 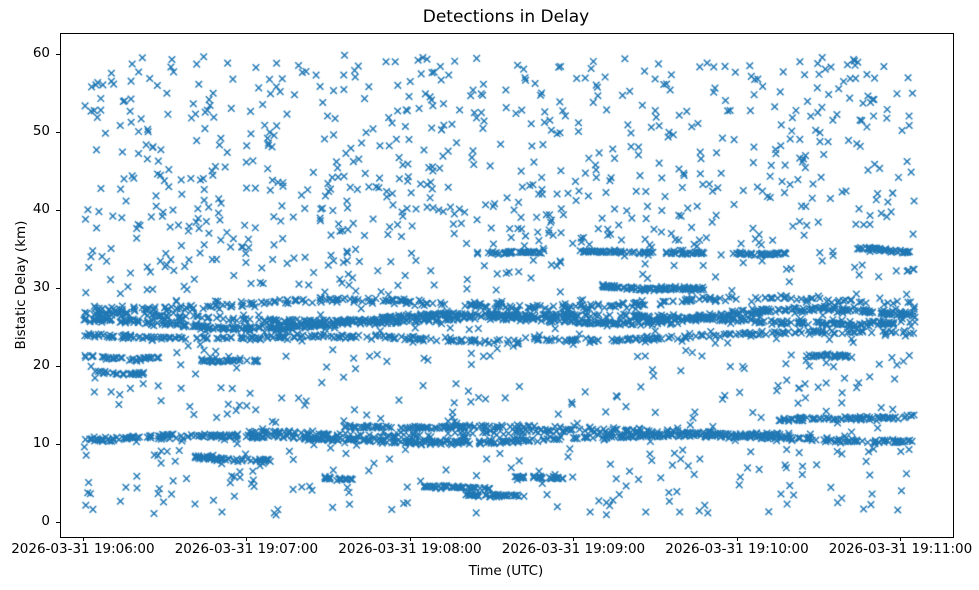 I want to click on chart-title: Detections in Delay, so click(x=506, y=17).